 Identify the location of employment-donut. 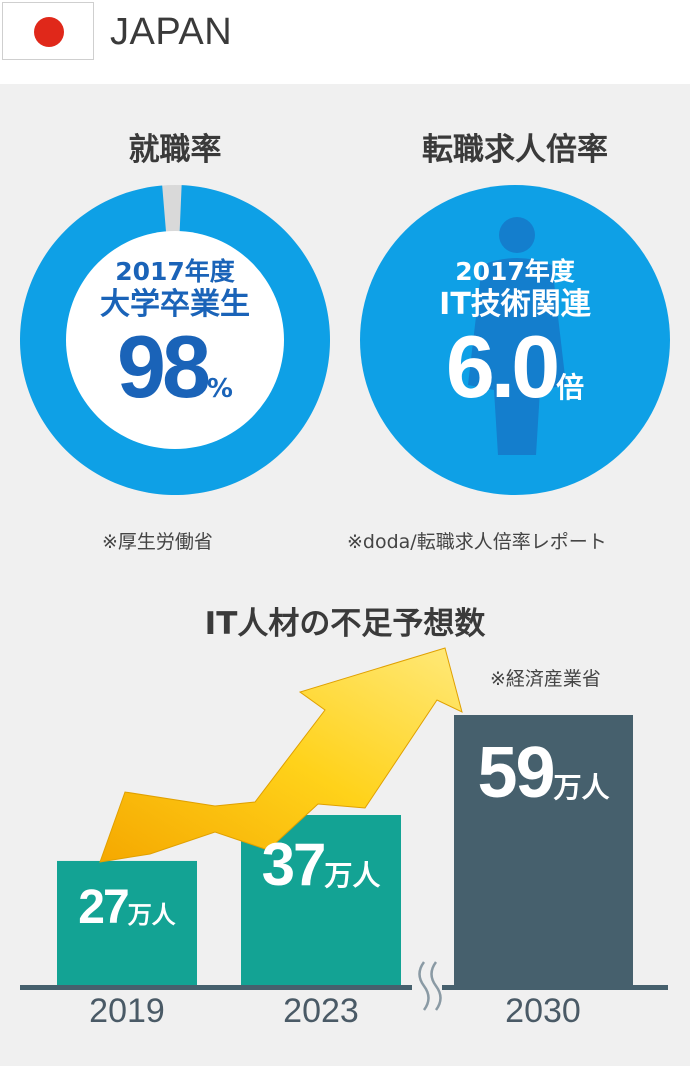
(175, 340).